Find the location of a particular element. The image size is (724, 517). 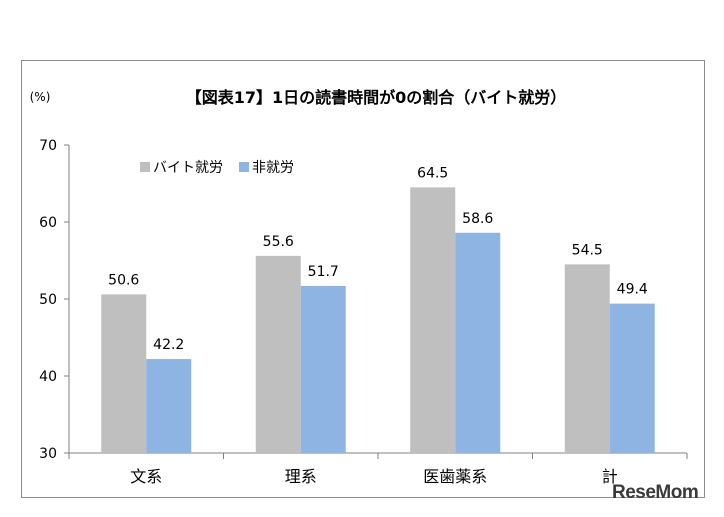

data-label: 51.7 is located at coordinates (323, 272).